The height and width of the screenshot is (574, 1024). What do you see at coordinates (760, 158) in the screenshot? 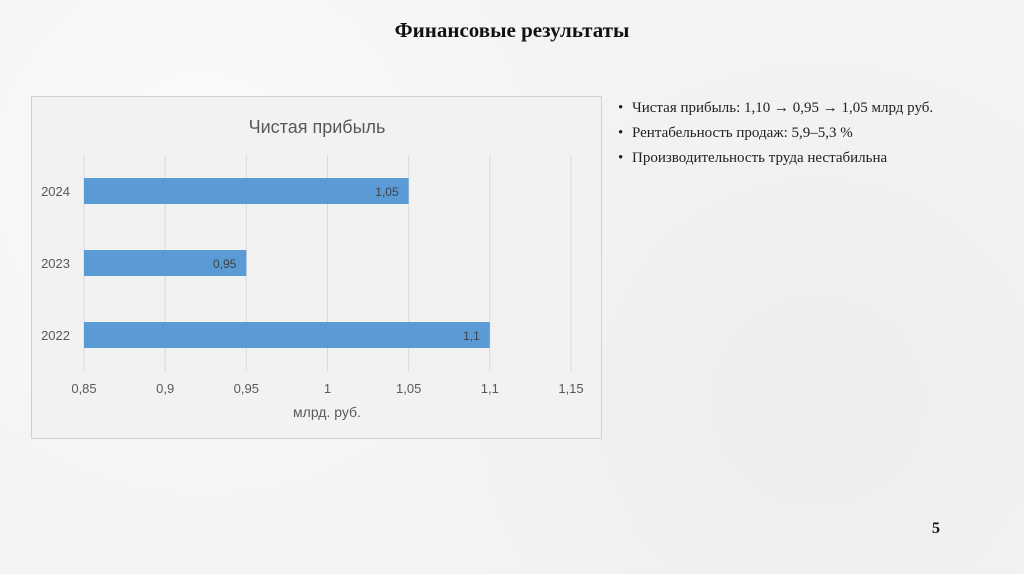
I see `bullet-text: Производительность труда нестабильна` at bounding box center [760, 158].